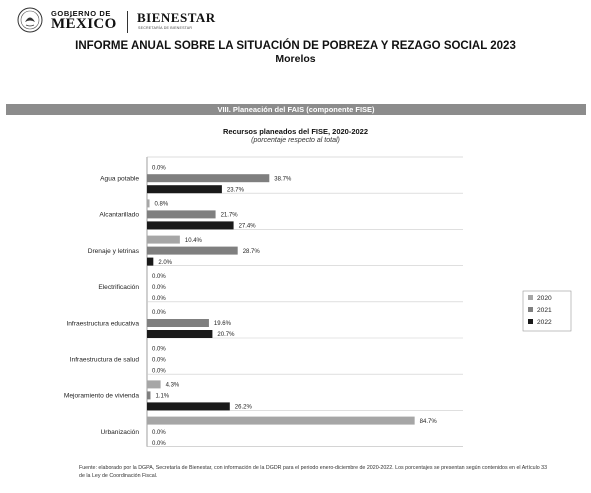  I want to click on chart-subtitle: (porcentaje respecto al total), so click(295, 140).